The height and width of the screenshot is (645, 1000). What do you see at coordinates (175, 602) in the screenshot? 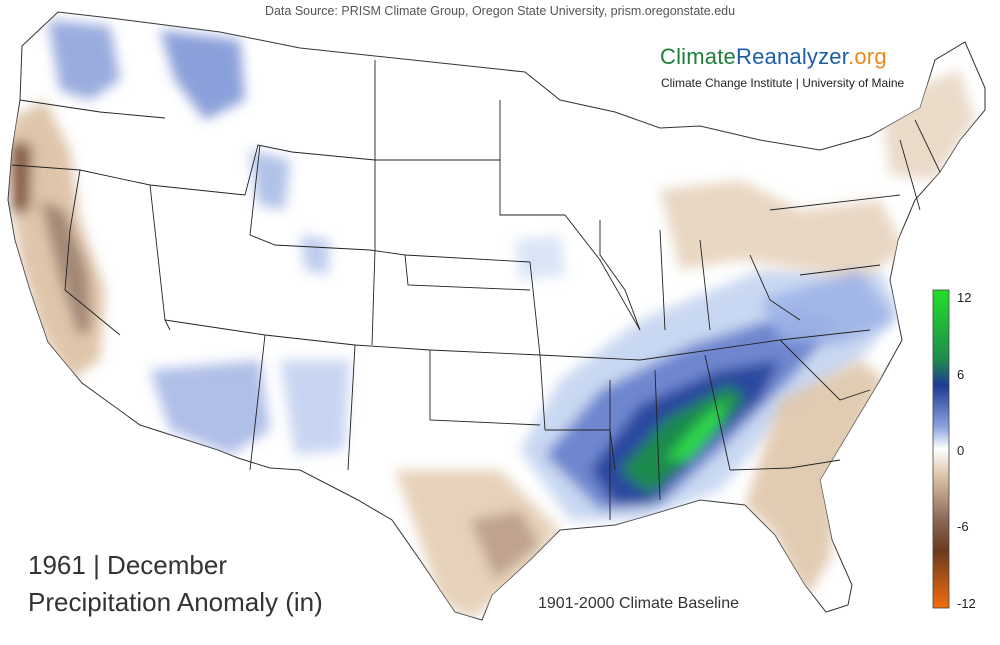
I see `map-title: Precipitation Anomaly (in)` at bounding box center [175, 602].